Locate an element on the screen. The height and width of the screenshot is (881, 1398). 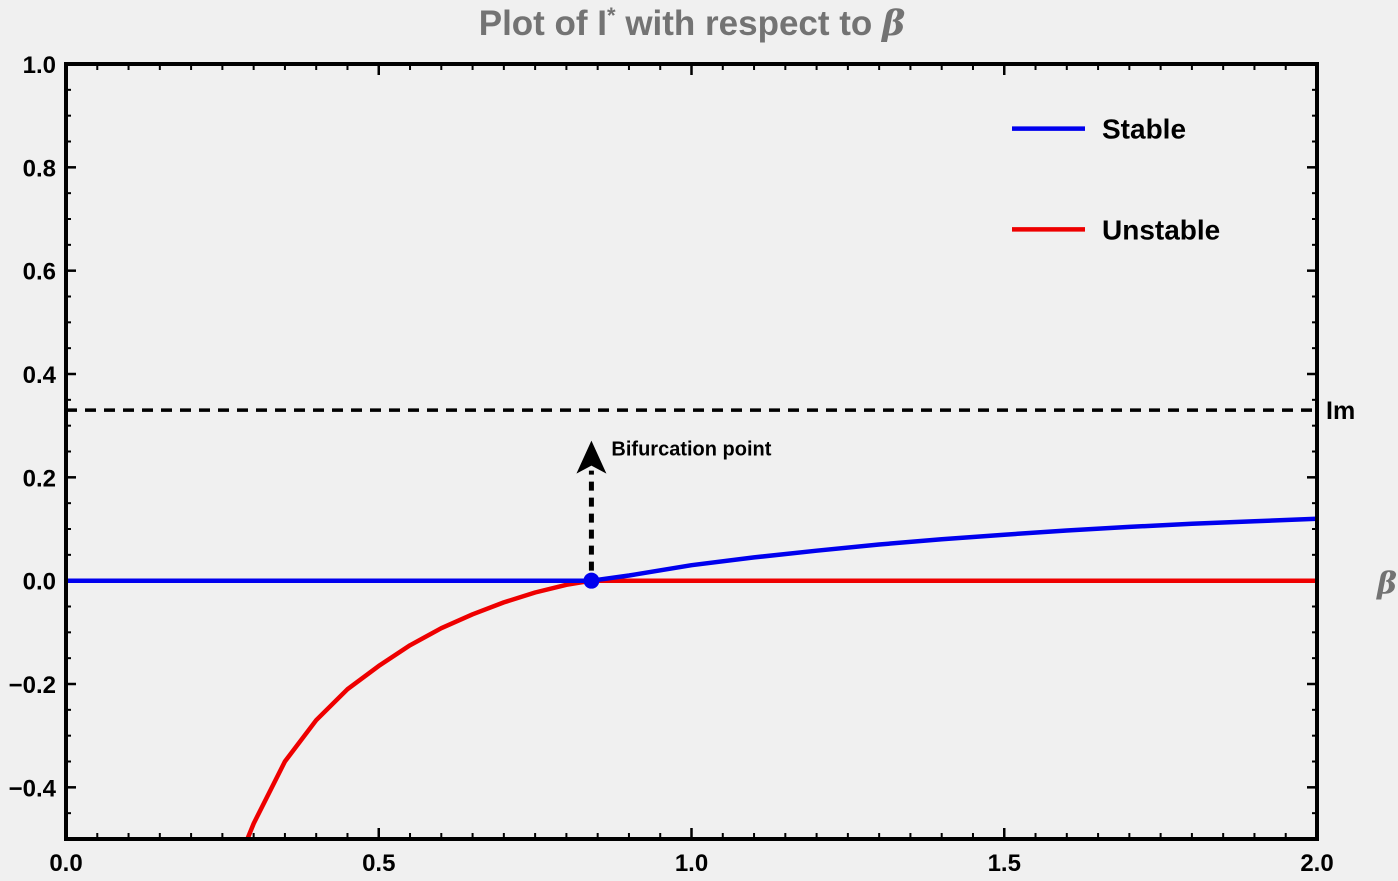
series-line-stable is located at coordinates (691, 549).